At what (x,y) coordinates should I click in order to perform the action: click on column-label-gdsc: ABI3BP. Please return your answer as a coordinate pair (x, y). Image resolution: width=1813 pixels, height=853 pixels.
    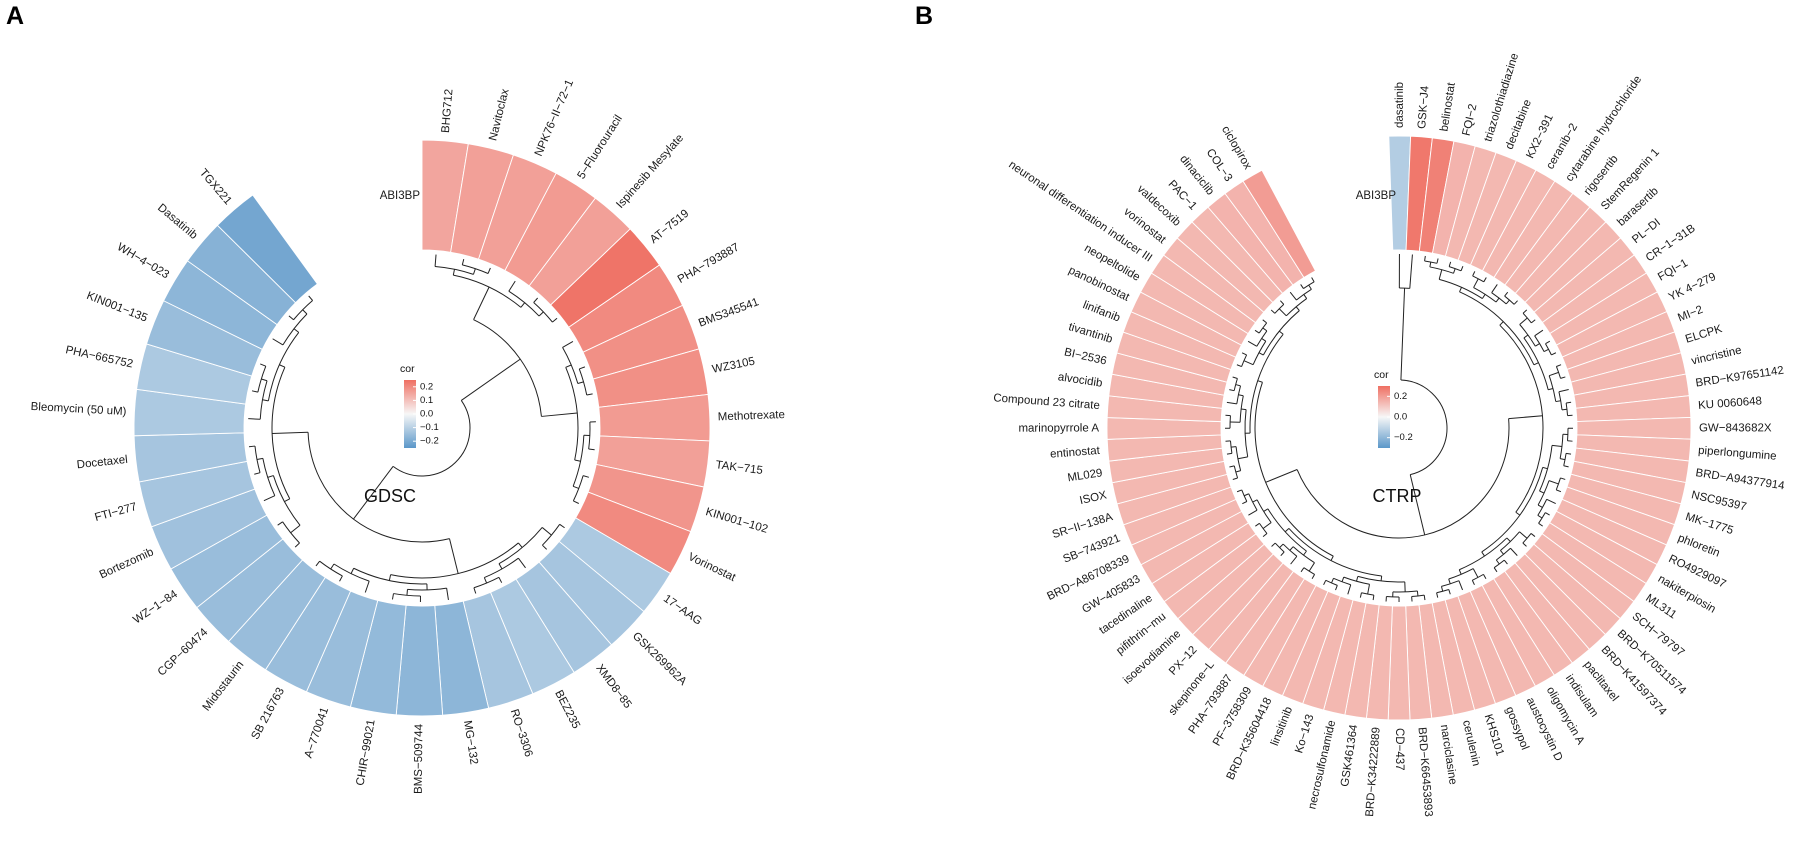
    Looking at the image, I should click on (400, 196).